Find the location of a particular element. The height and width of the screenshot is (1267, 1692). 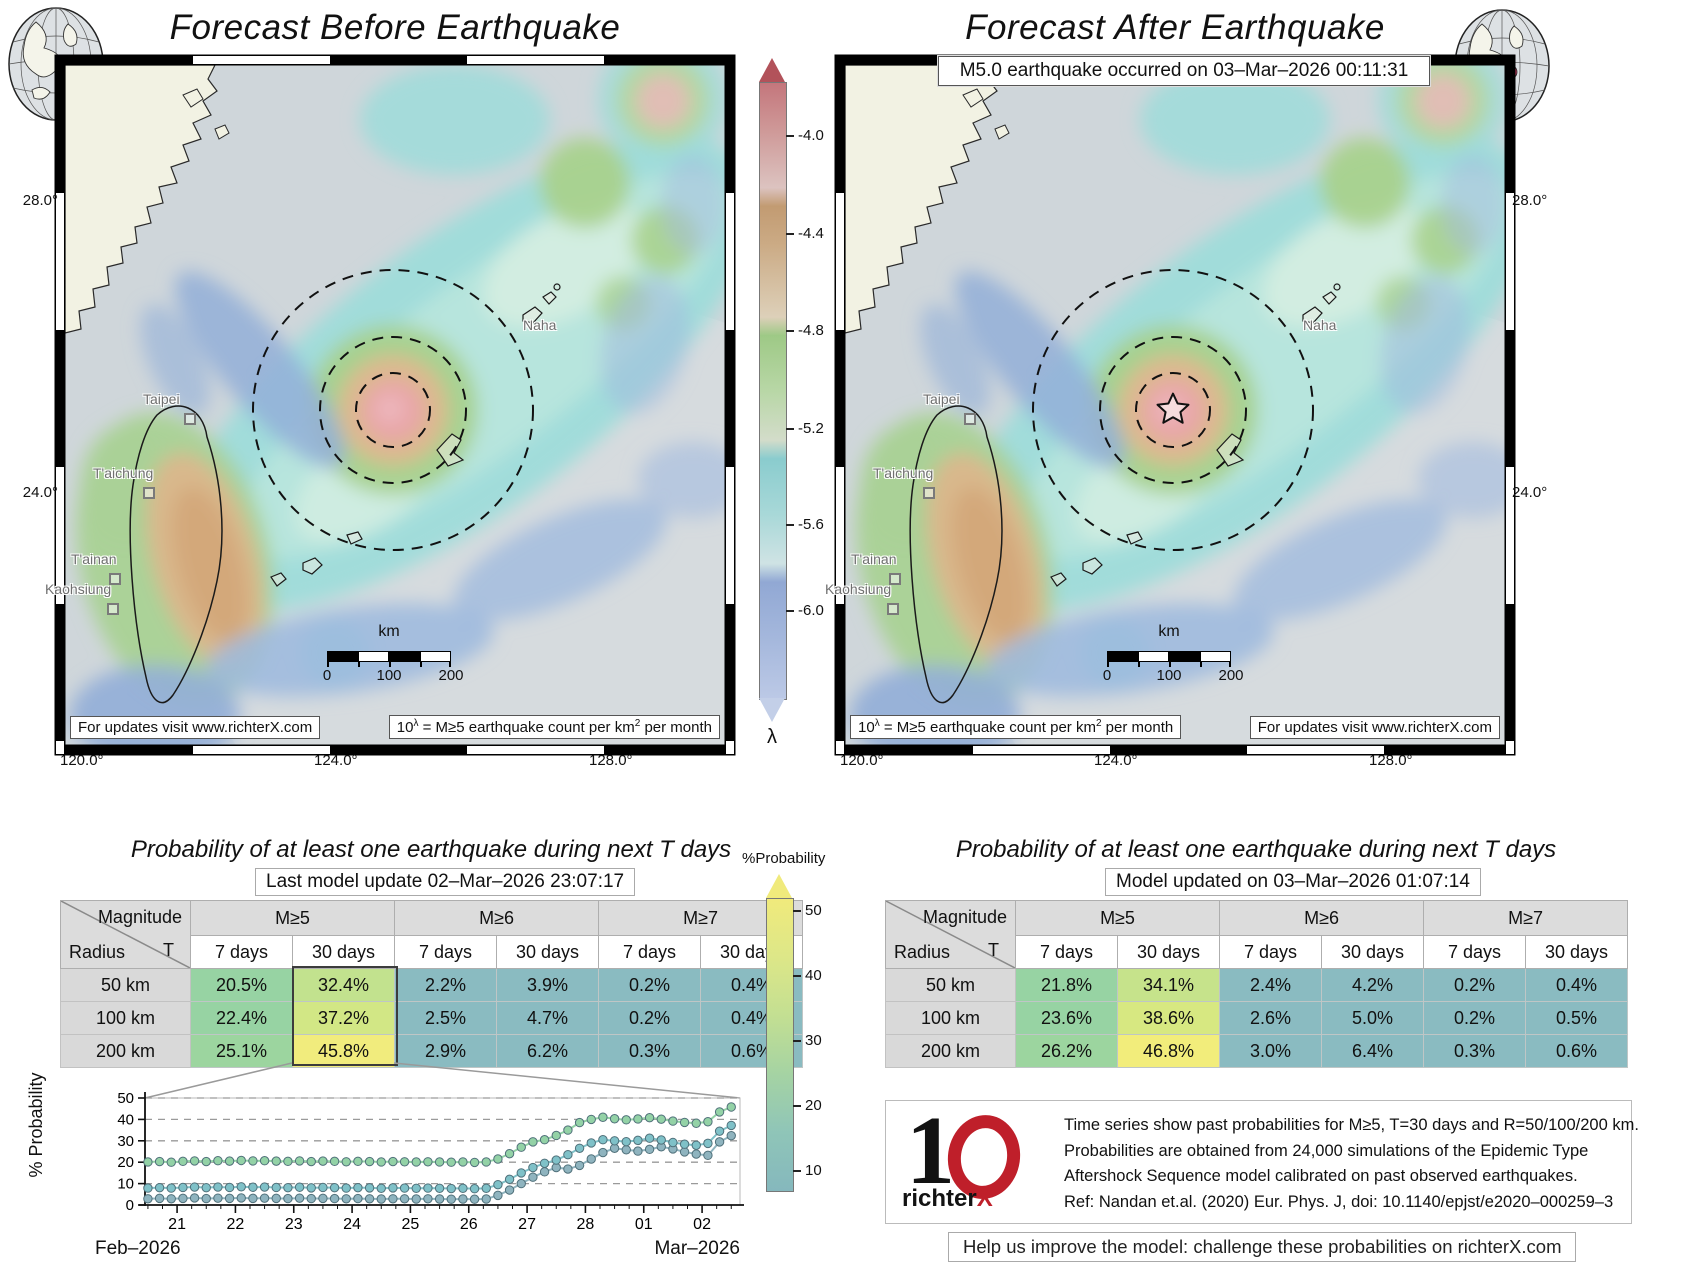

prob-cell: 2.6% is located at coordinates (1271, 1018).